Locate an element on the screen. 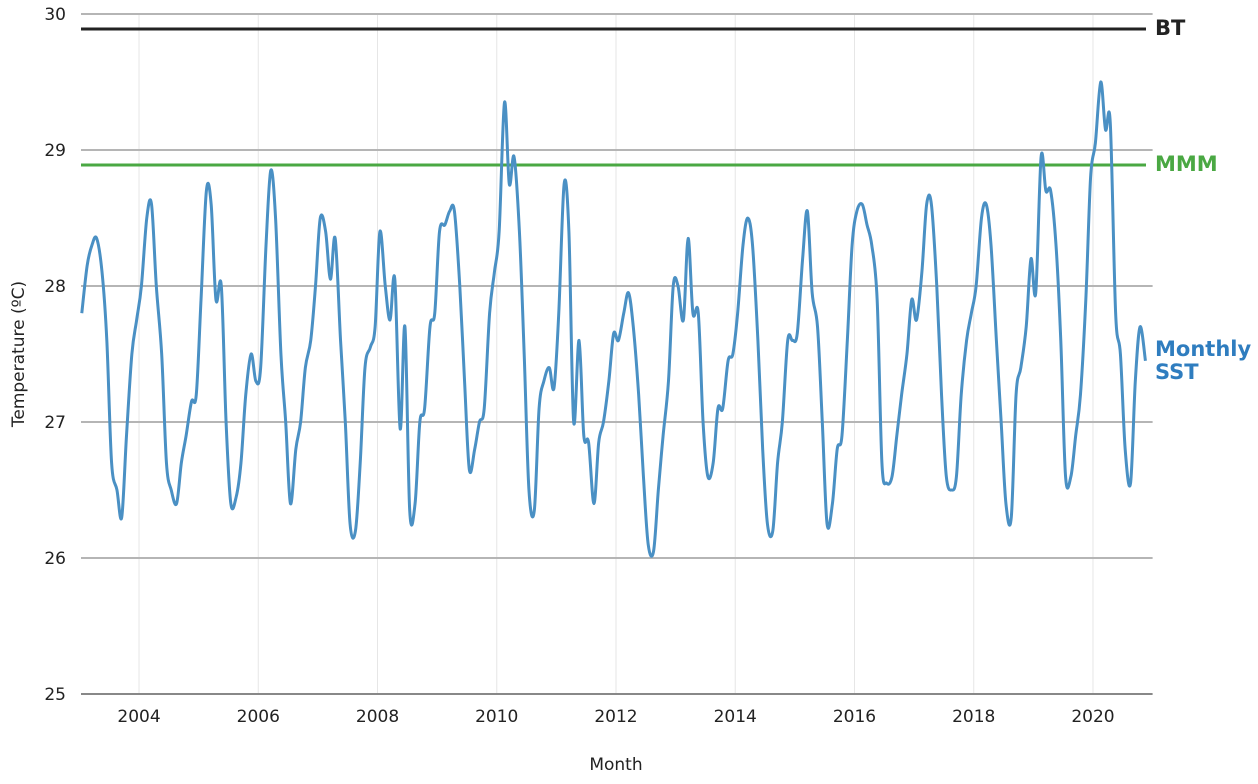  x-tick-label: 2006 is located at coordinates (258, 717).